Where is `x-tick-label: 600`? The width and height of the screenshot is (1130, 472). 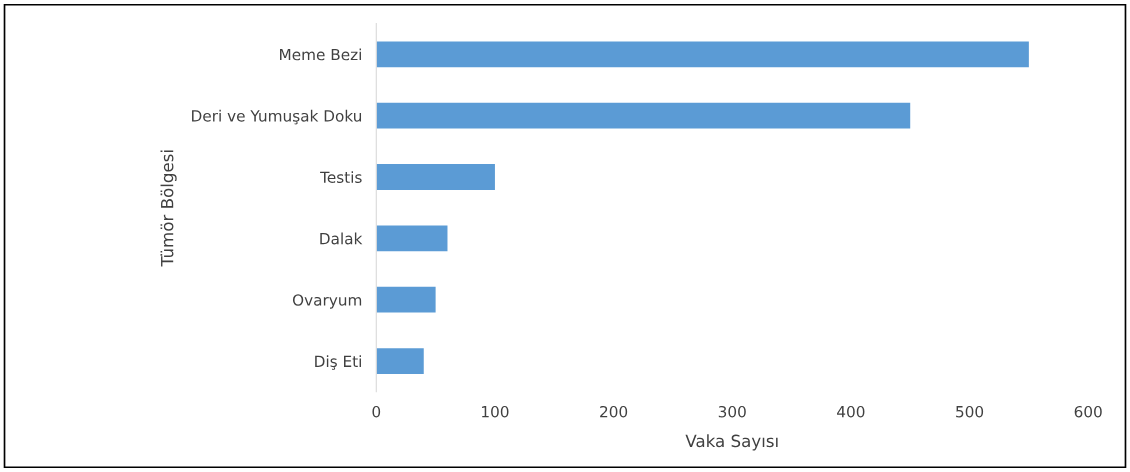 x-tick-label: 600 is located at coordinates (1088, 411).